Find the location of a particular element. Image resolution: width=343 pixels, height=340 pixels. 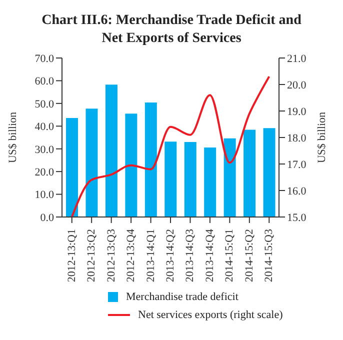

y2-tick-label: 16.0 is located at coordinates (297, 191).